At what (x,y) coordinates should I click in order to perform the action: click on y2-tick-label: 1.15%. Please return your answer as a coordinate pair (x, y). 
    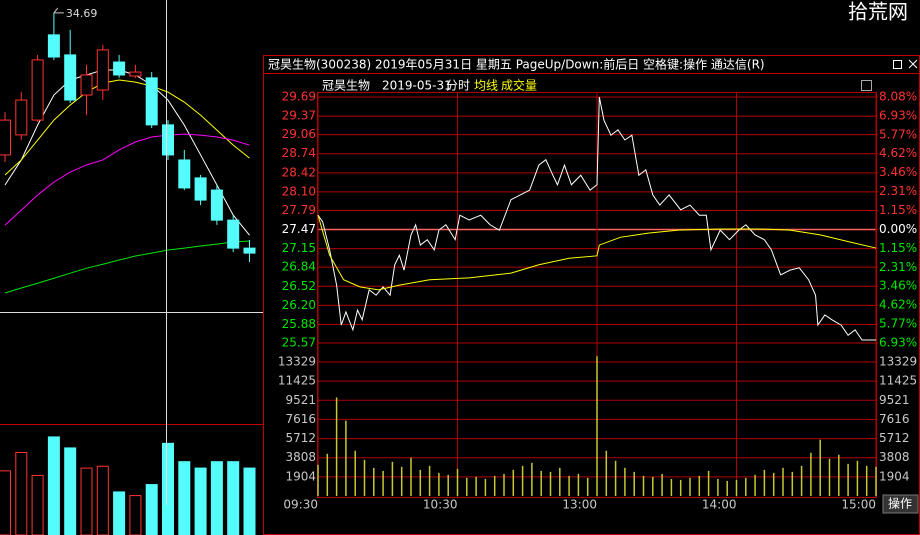
    Looking at the image, I should click on (898, 248).